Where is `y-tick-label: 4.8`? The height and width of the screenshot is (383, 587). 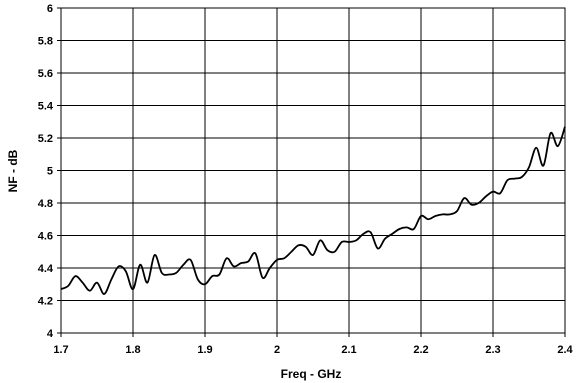
y-tick-label: 4.8 is located at coordinates (45, 204).